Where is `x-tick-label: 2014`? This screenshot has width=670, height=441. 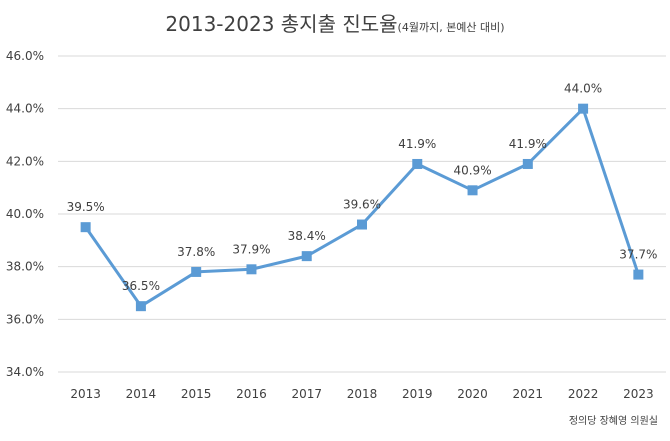 x-tick-label: 2014 is located at coordinates (141, 394).